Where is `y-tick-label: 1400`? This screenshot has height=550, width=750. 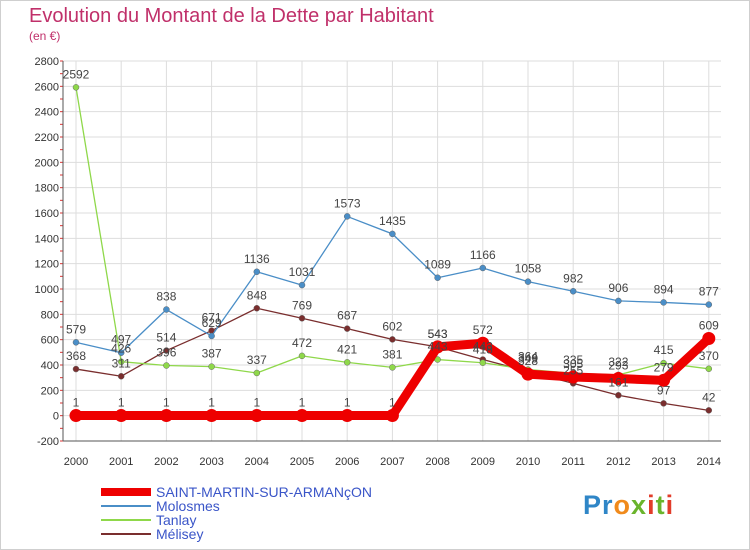 y-tick-label: 1400 is located at coordinates (47, 239).